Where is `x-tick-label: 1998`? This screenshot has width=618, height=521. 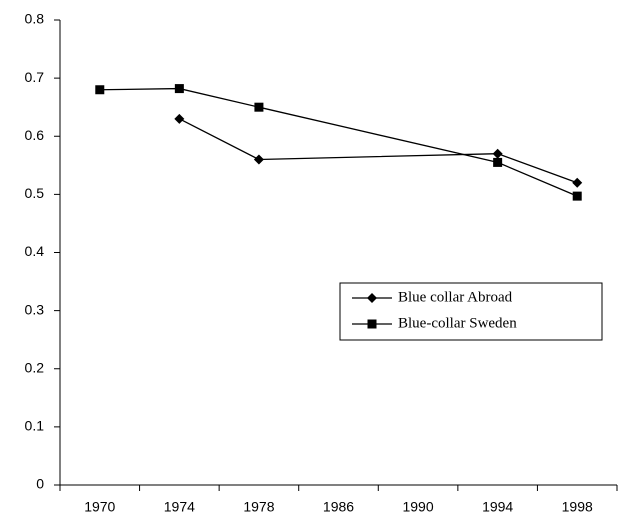 x-tick-label: 1998 is located at coordinates (577, 507).